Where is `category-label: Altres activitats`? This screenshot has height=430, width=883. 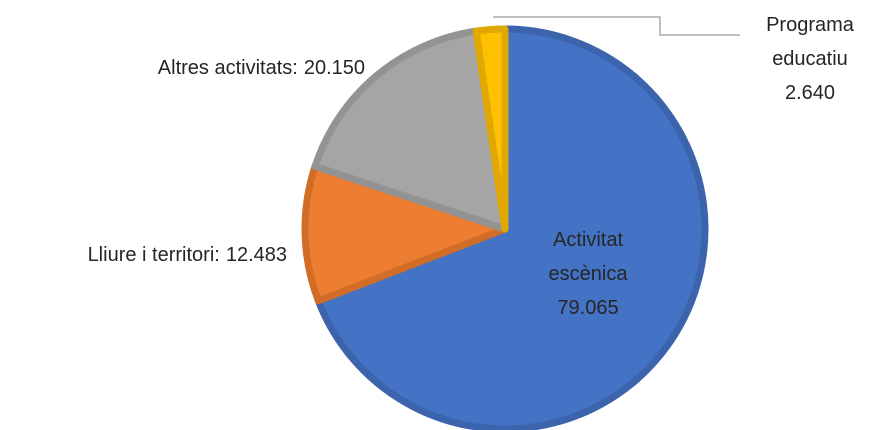
category-label: Altres activitats is located at coordinates (225, 68).